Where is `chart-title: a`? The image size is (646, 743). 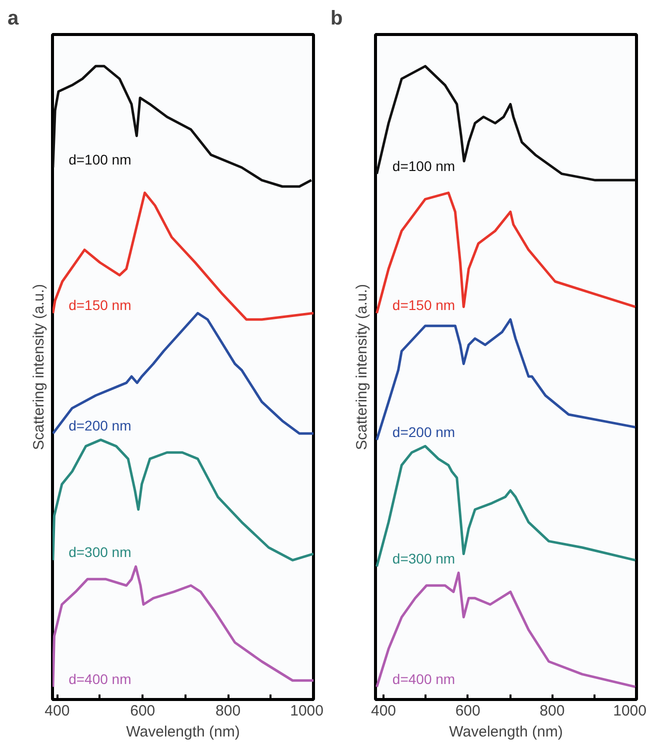
chart-title: a is located at coordinates (14, 19).